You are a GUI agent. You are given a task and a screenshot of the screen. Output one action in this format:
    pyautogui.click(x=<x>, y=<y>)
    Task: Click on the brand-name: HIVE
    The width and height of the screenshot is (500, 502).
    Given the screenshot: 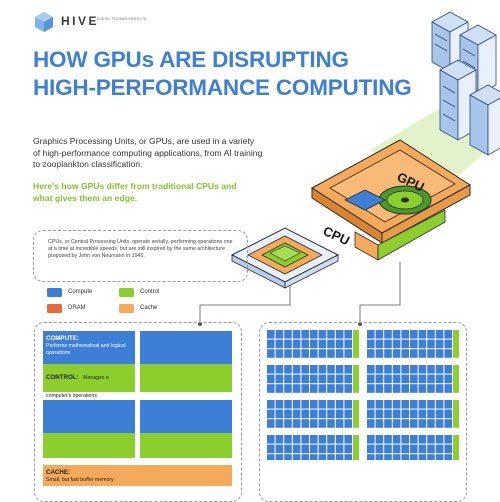 What is the action you would take?
    pyautogui.click(x=80, y=21)
    